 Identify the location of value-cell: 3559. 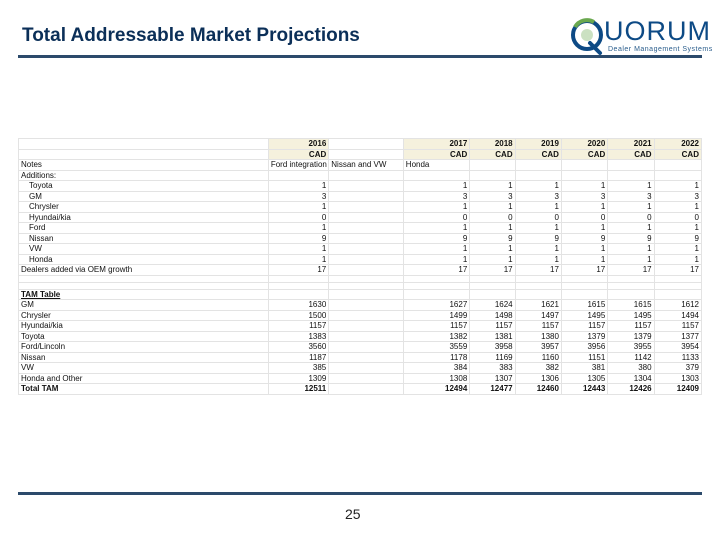
(436, 347).